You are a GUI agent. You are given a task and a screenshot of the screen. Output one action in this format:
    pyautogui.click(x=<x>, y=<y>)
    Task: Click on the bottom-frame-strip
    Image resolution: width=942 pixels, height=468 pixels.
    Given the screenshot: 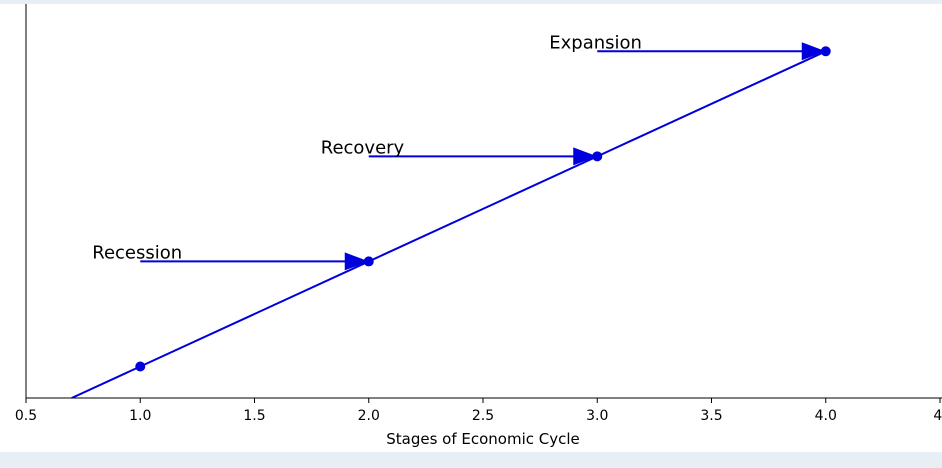 What is the action you would take?
    pyautogui.click(x=471, y=460)
    